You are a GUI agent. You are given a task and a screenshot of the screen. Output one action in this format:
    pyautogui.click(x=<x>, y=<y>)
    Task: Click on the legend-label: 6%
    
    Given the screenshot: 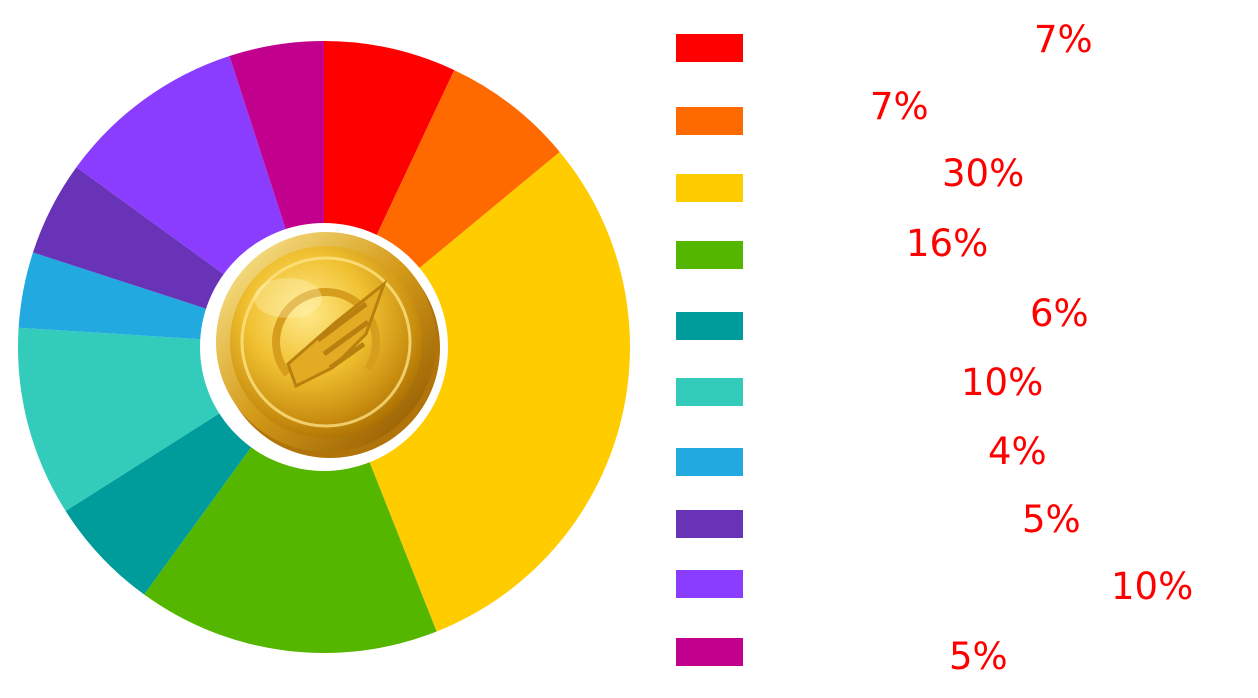 What is the action you would take?
    pyautogui.click(x=1059, y=313)
    